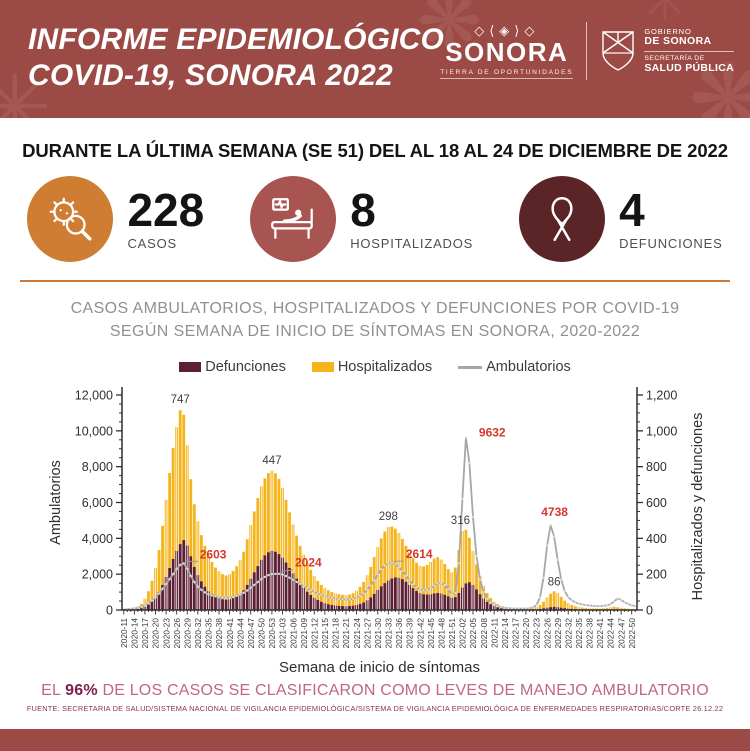 The image size is (750, 751). Describe the element at coordinates (698, 507) in the screenshot. I see `svg-text: Hospitalizados y defunciones` at that location.